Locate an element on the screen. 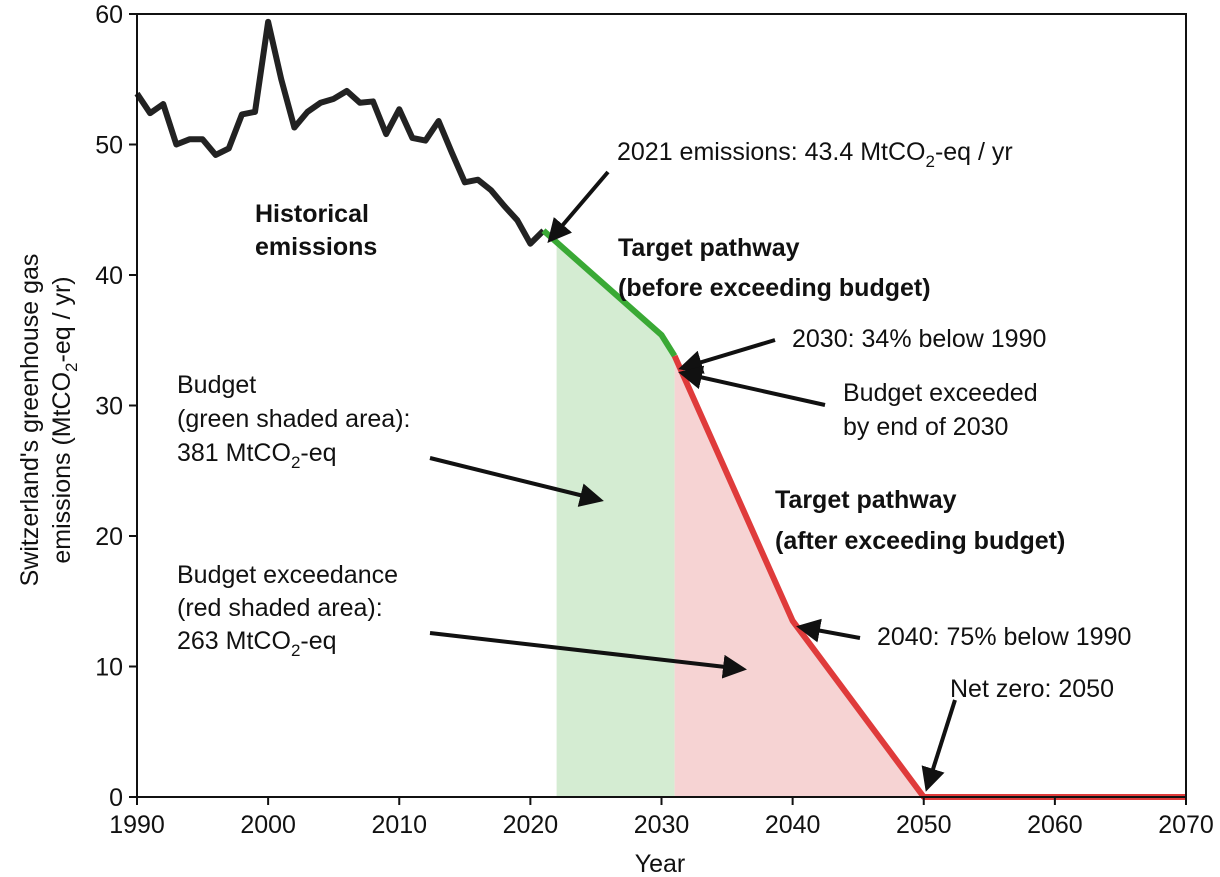 This screenshot has width=1220, height=877. annotation: 381 MtCO2-eq is located at coordinates (257, 455).